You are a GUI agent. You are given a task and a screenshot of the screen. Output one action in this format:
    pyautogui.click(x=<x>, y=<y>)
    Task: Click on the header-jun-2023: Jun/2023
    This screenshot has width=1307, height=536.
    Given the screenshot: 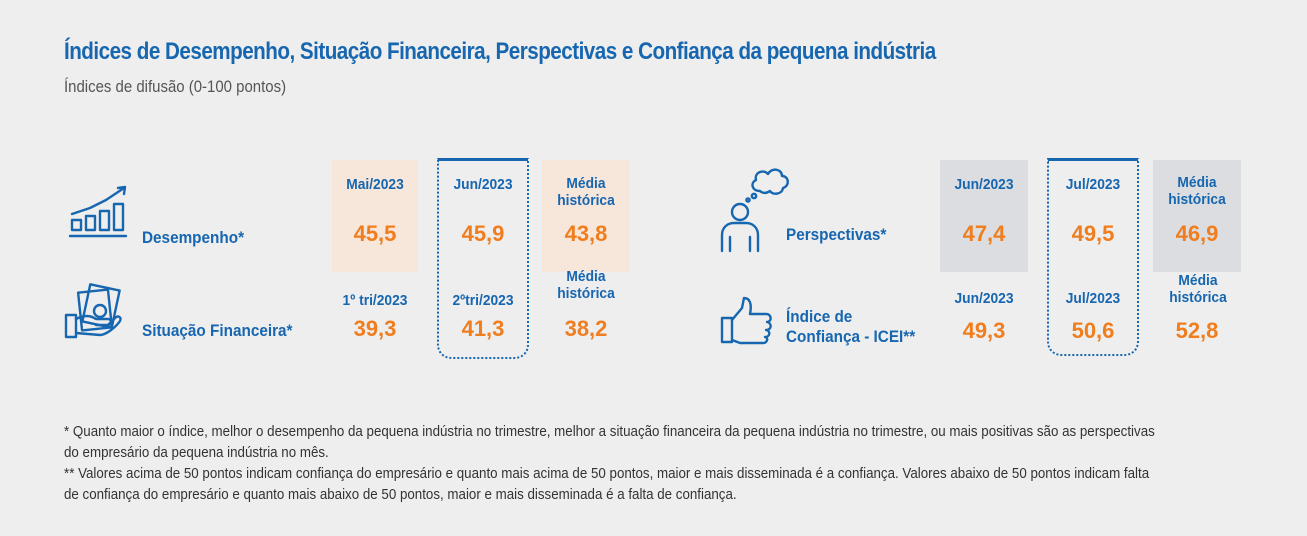 What is the action you would take?
    pyautogui.click(x=483, y=184)
    